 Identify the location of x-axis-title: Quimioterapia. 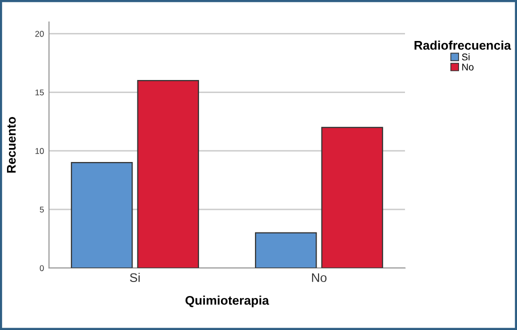
(227, 302).